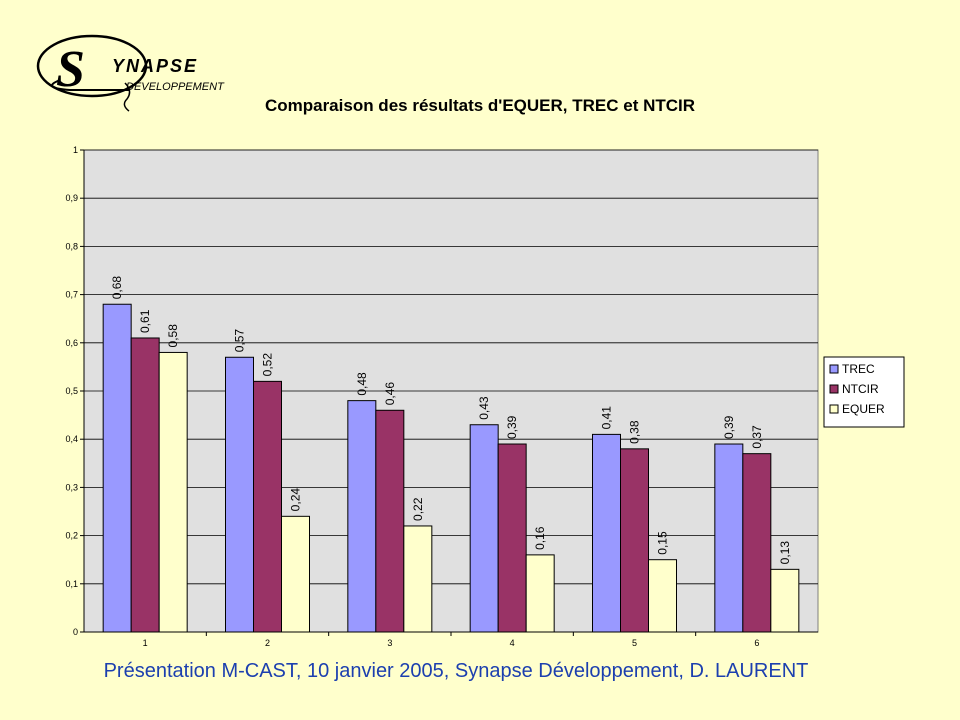  Describe the element at coordinates (71, 198) in the screenshot. I see `y-tick-label: 0,9` at that location.